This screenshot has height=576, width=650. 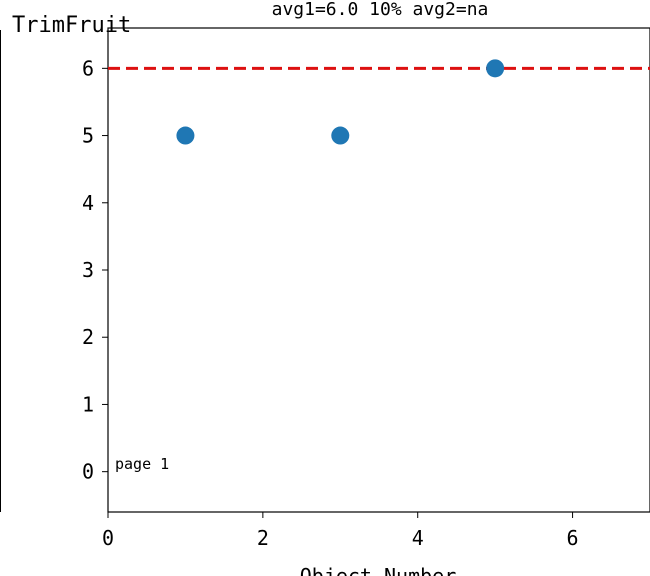 What do you see at coordinates (88, 136) in the screenshot?
I see `y-tick-label: 5` at bounding box center [88, 136].